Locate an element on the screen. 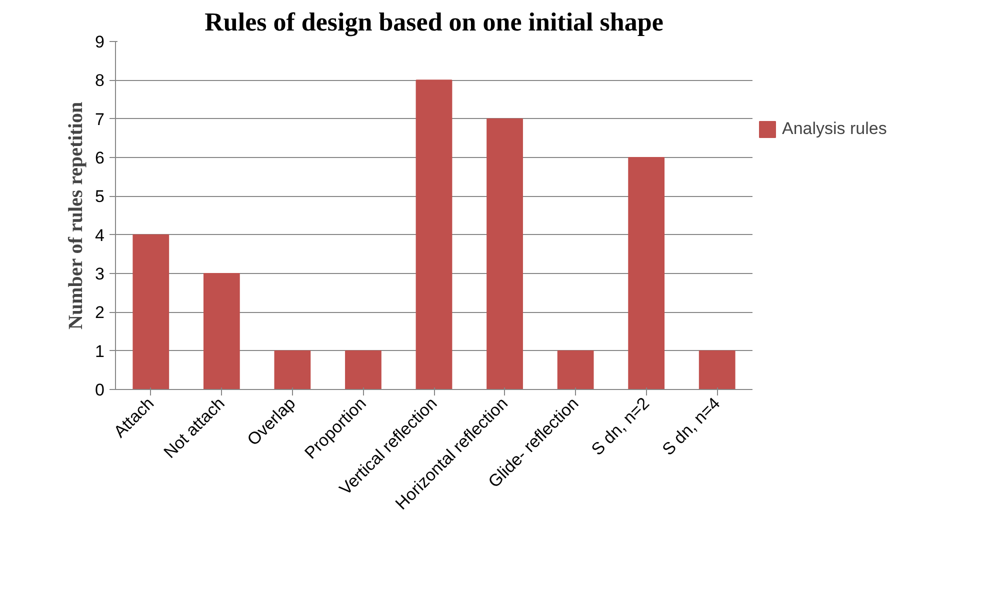  y-axis-title: Number of rules repetition is located at coordinates (76, 216).